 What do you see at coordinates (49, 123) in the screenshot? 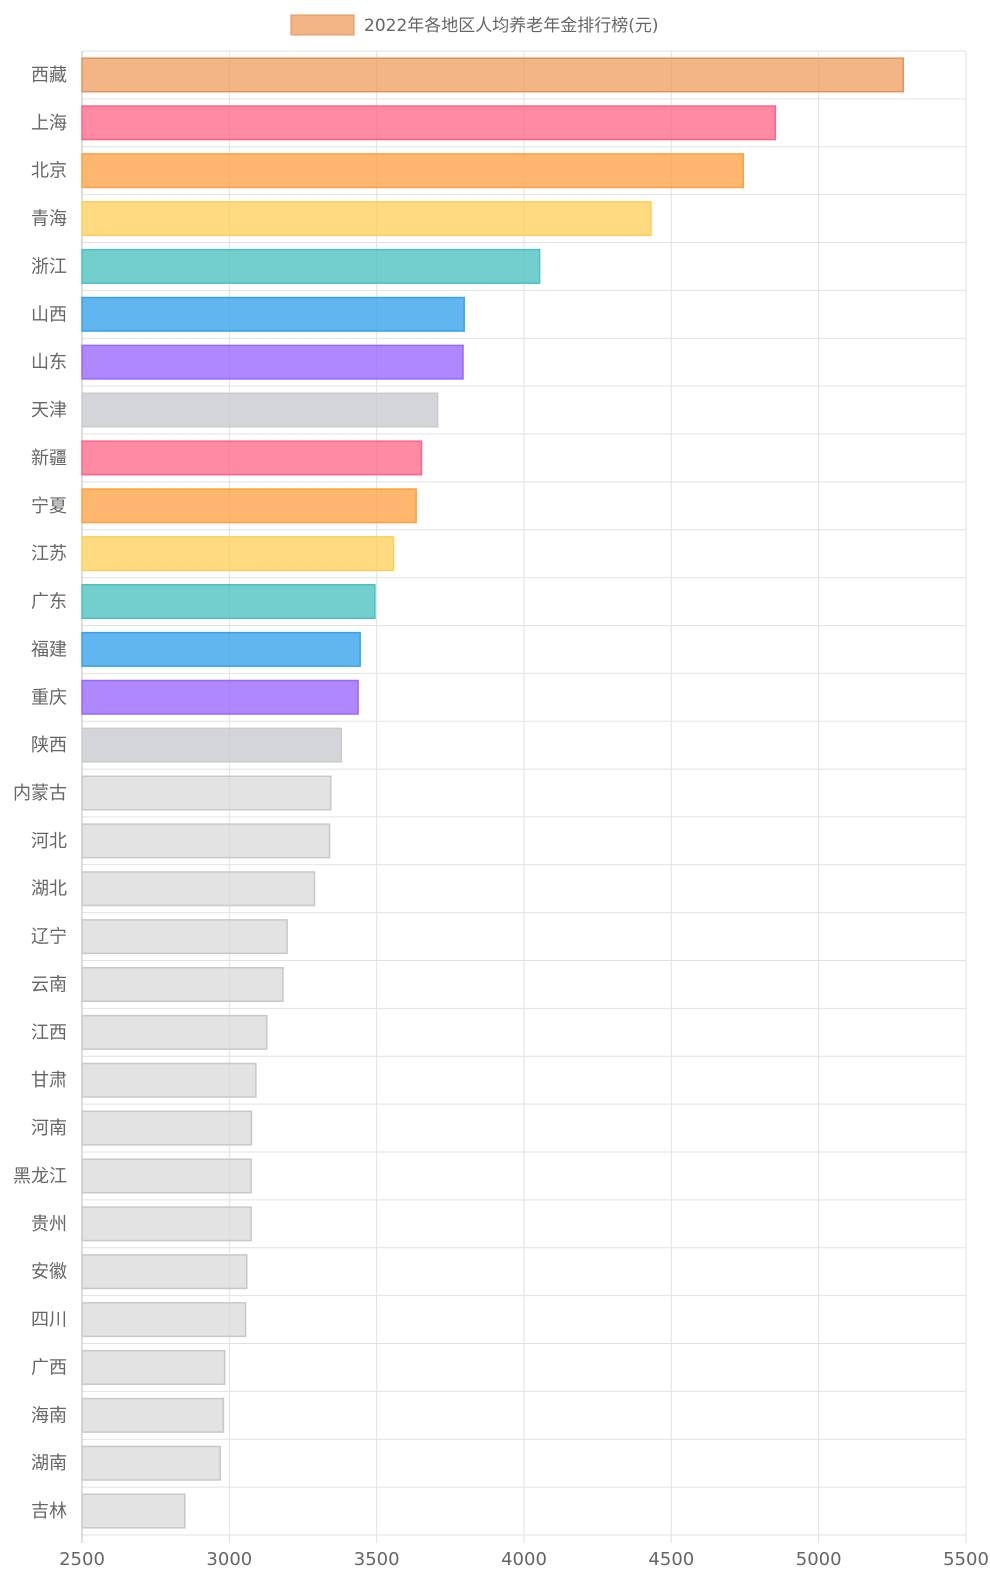
I see `category-label: 上海` at bounding box center [49, 123].